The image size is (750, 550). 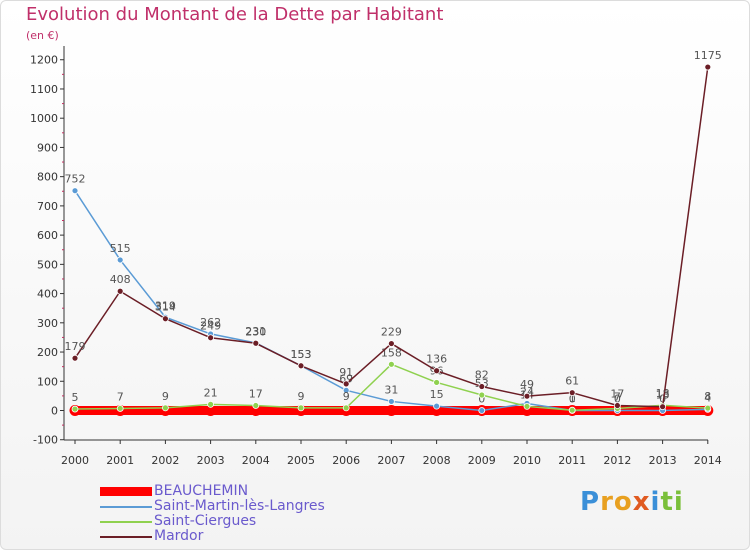 I want to click on legend-swatch-saint-ciergues, so click(x=126, y=521).